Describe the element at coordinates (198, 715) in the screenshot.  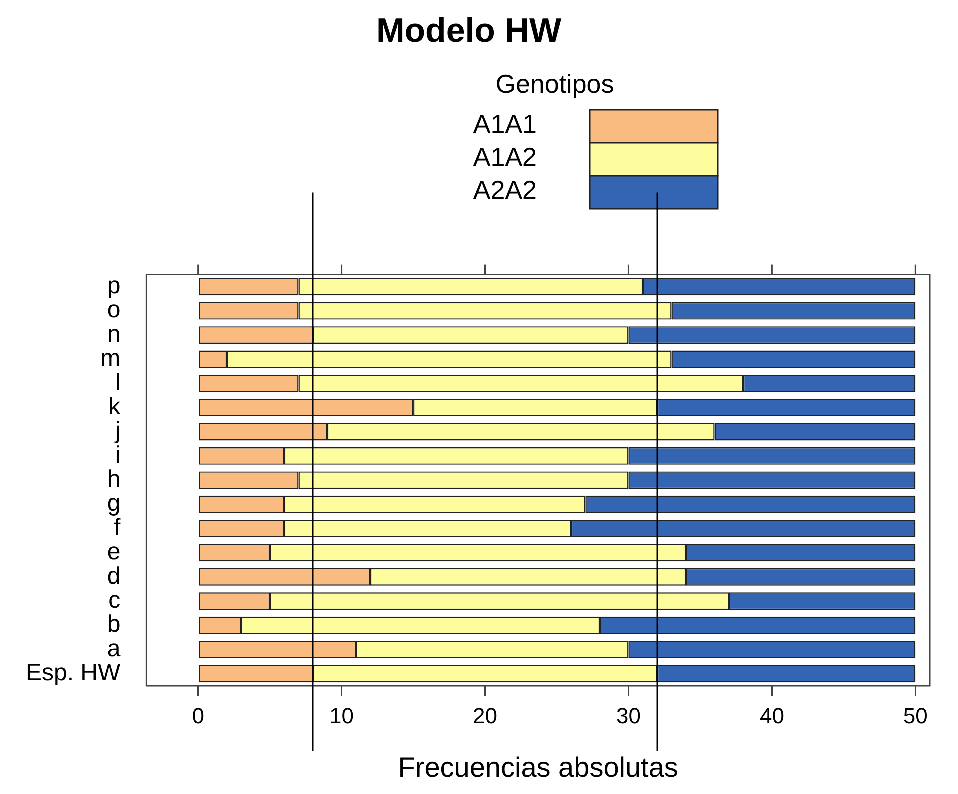
I see `x-tick-label: 0` at that location.